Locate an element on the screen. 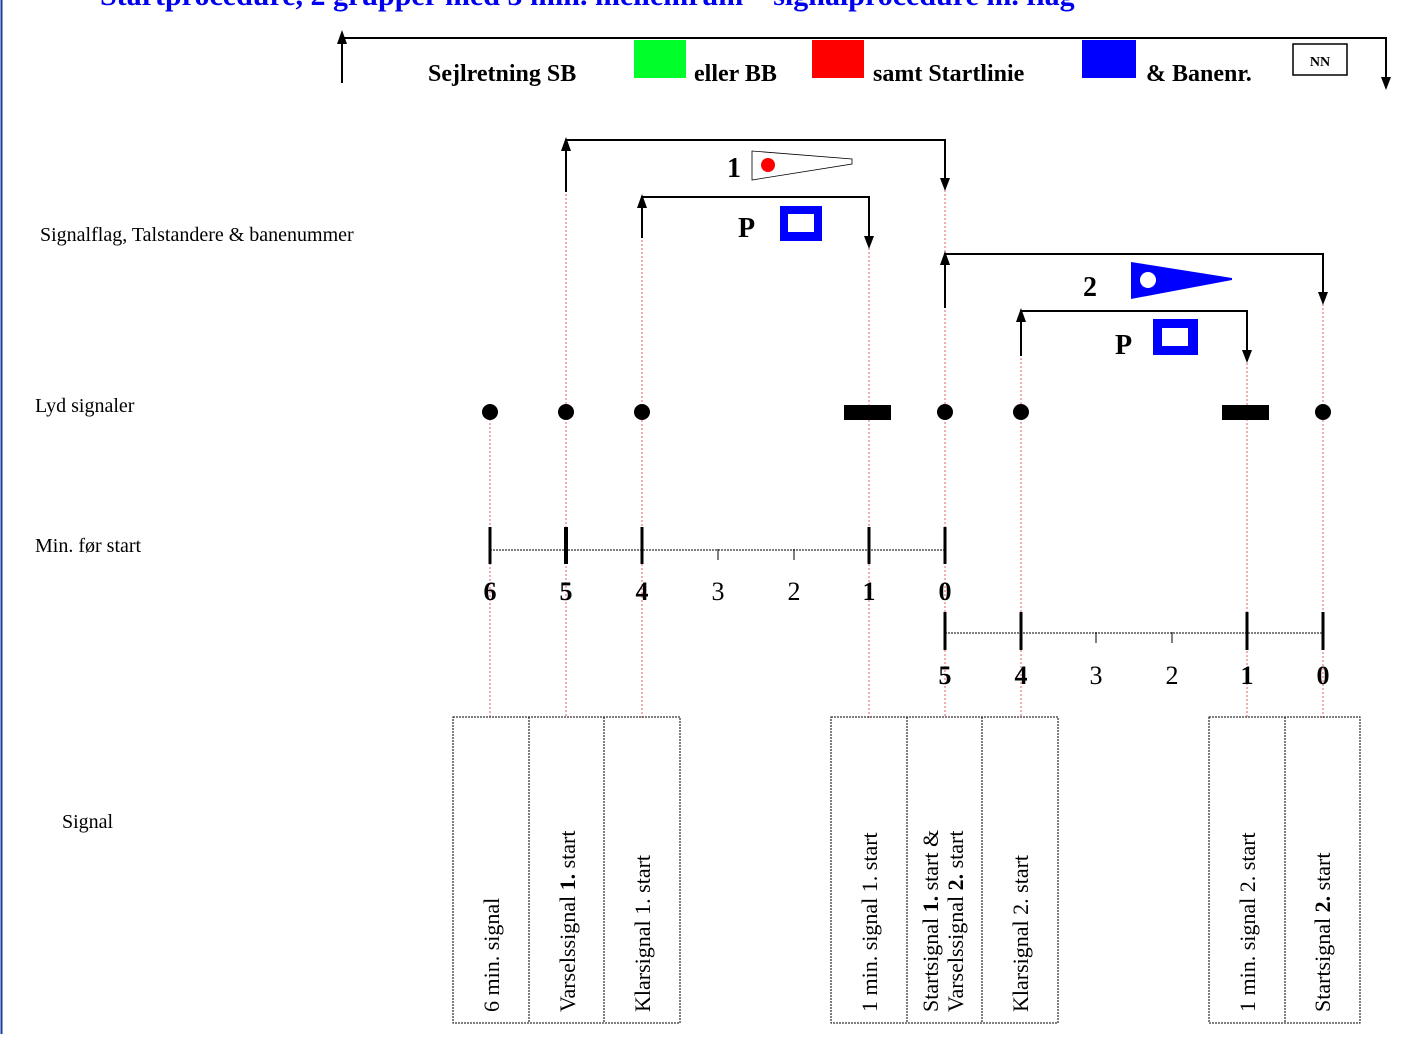  signal-label: Klarsignal 2. start is located at coordinates (1020, 933).